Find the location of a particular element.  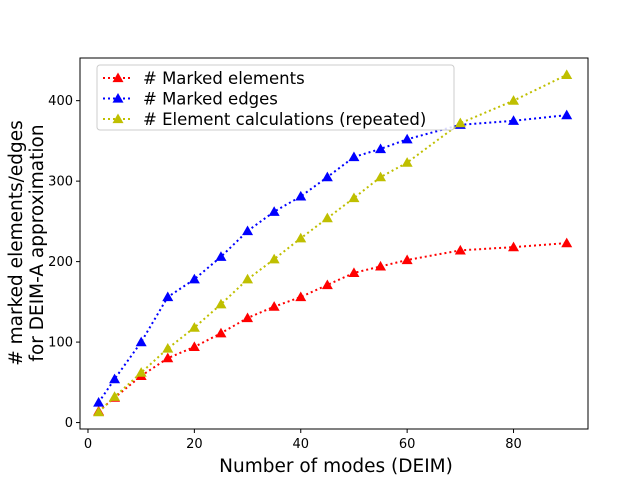

y-tick-label: 300 is located at coordinates (60, 182).